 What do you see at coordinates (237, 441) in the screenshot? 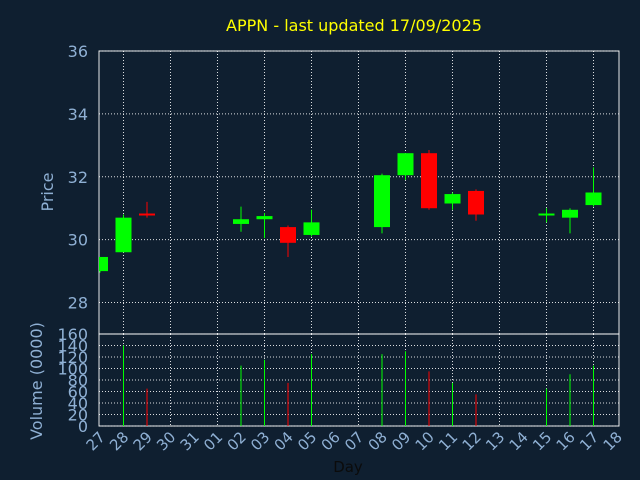
I see `x-tick-label: 02` at bounding box center [237, 441].